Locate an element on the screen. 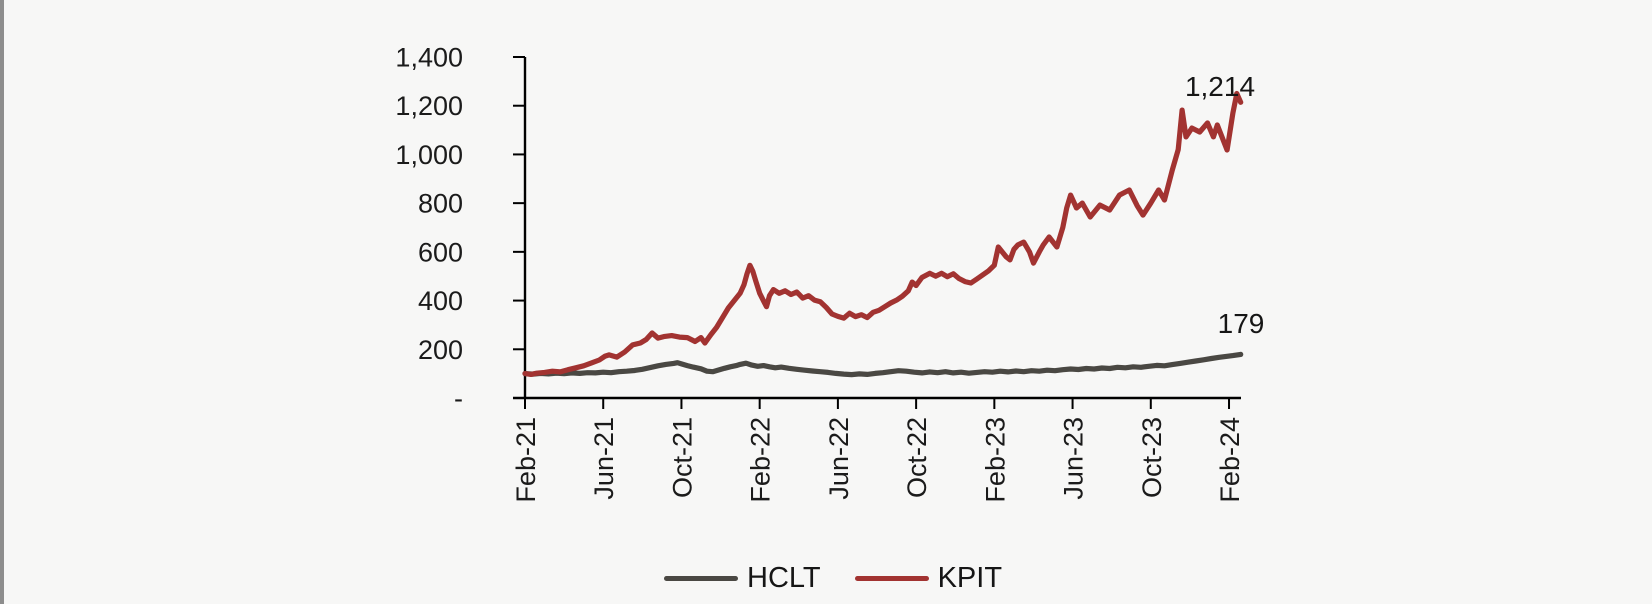 This screenshot has height=604, width=1652. x-axis-tick-label: Jun-21 is located at coordinates (604, 458).